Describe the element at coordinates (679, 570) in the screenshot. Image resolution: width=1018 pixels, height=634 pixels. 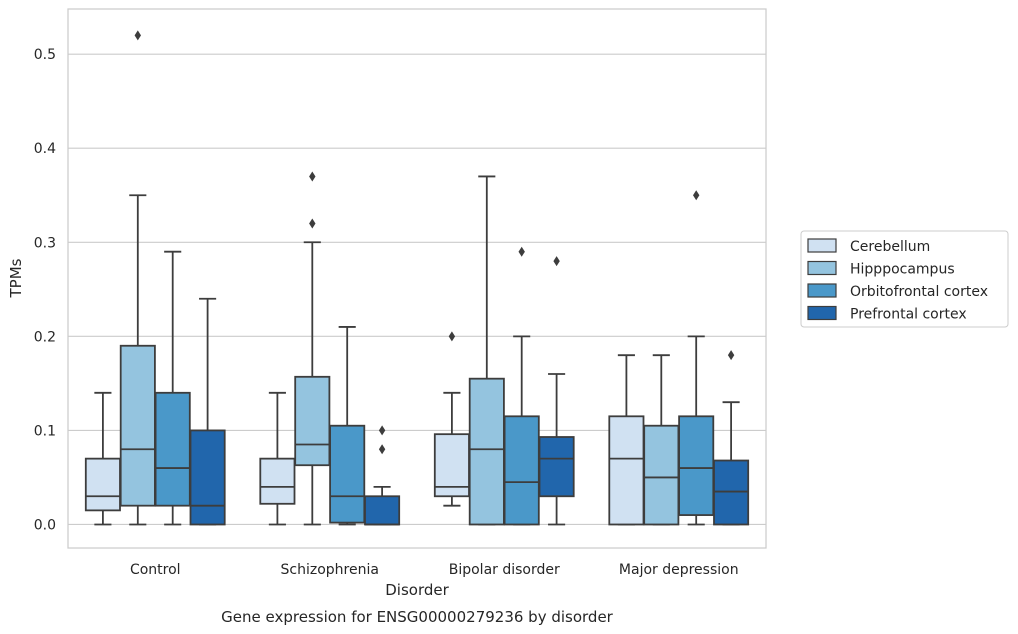
I see `x-tick-label: Major depression` at that location.